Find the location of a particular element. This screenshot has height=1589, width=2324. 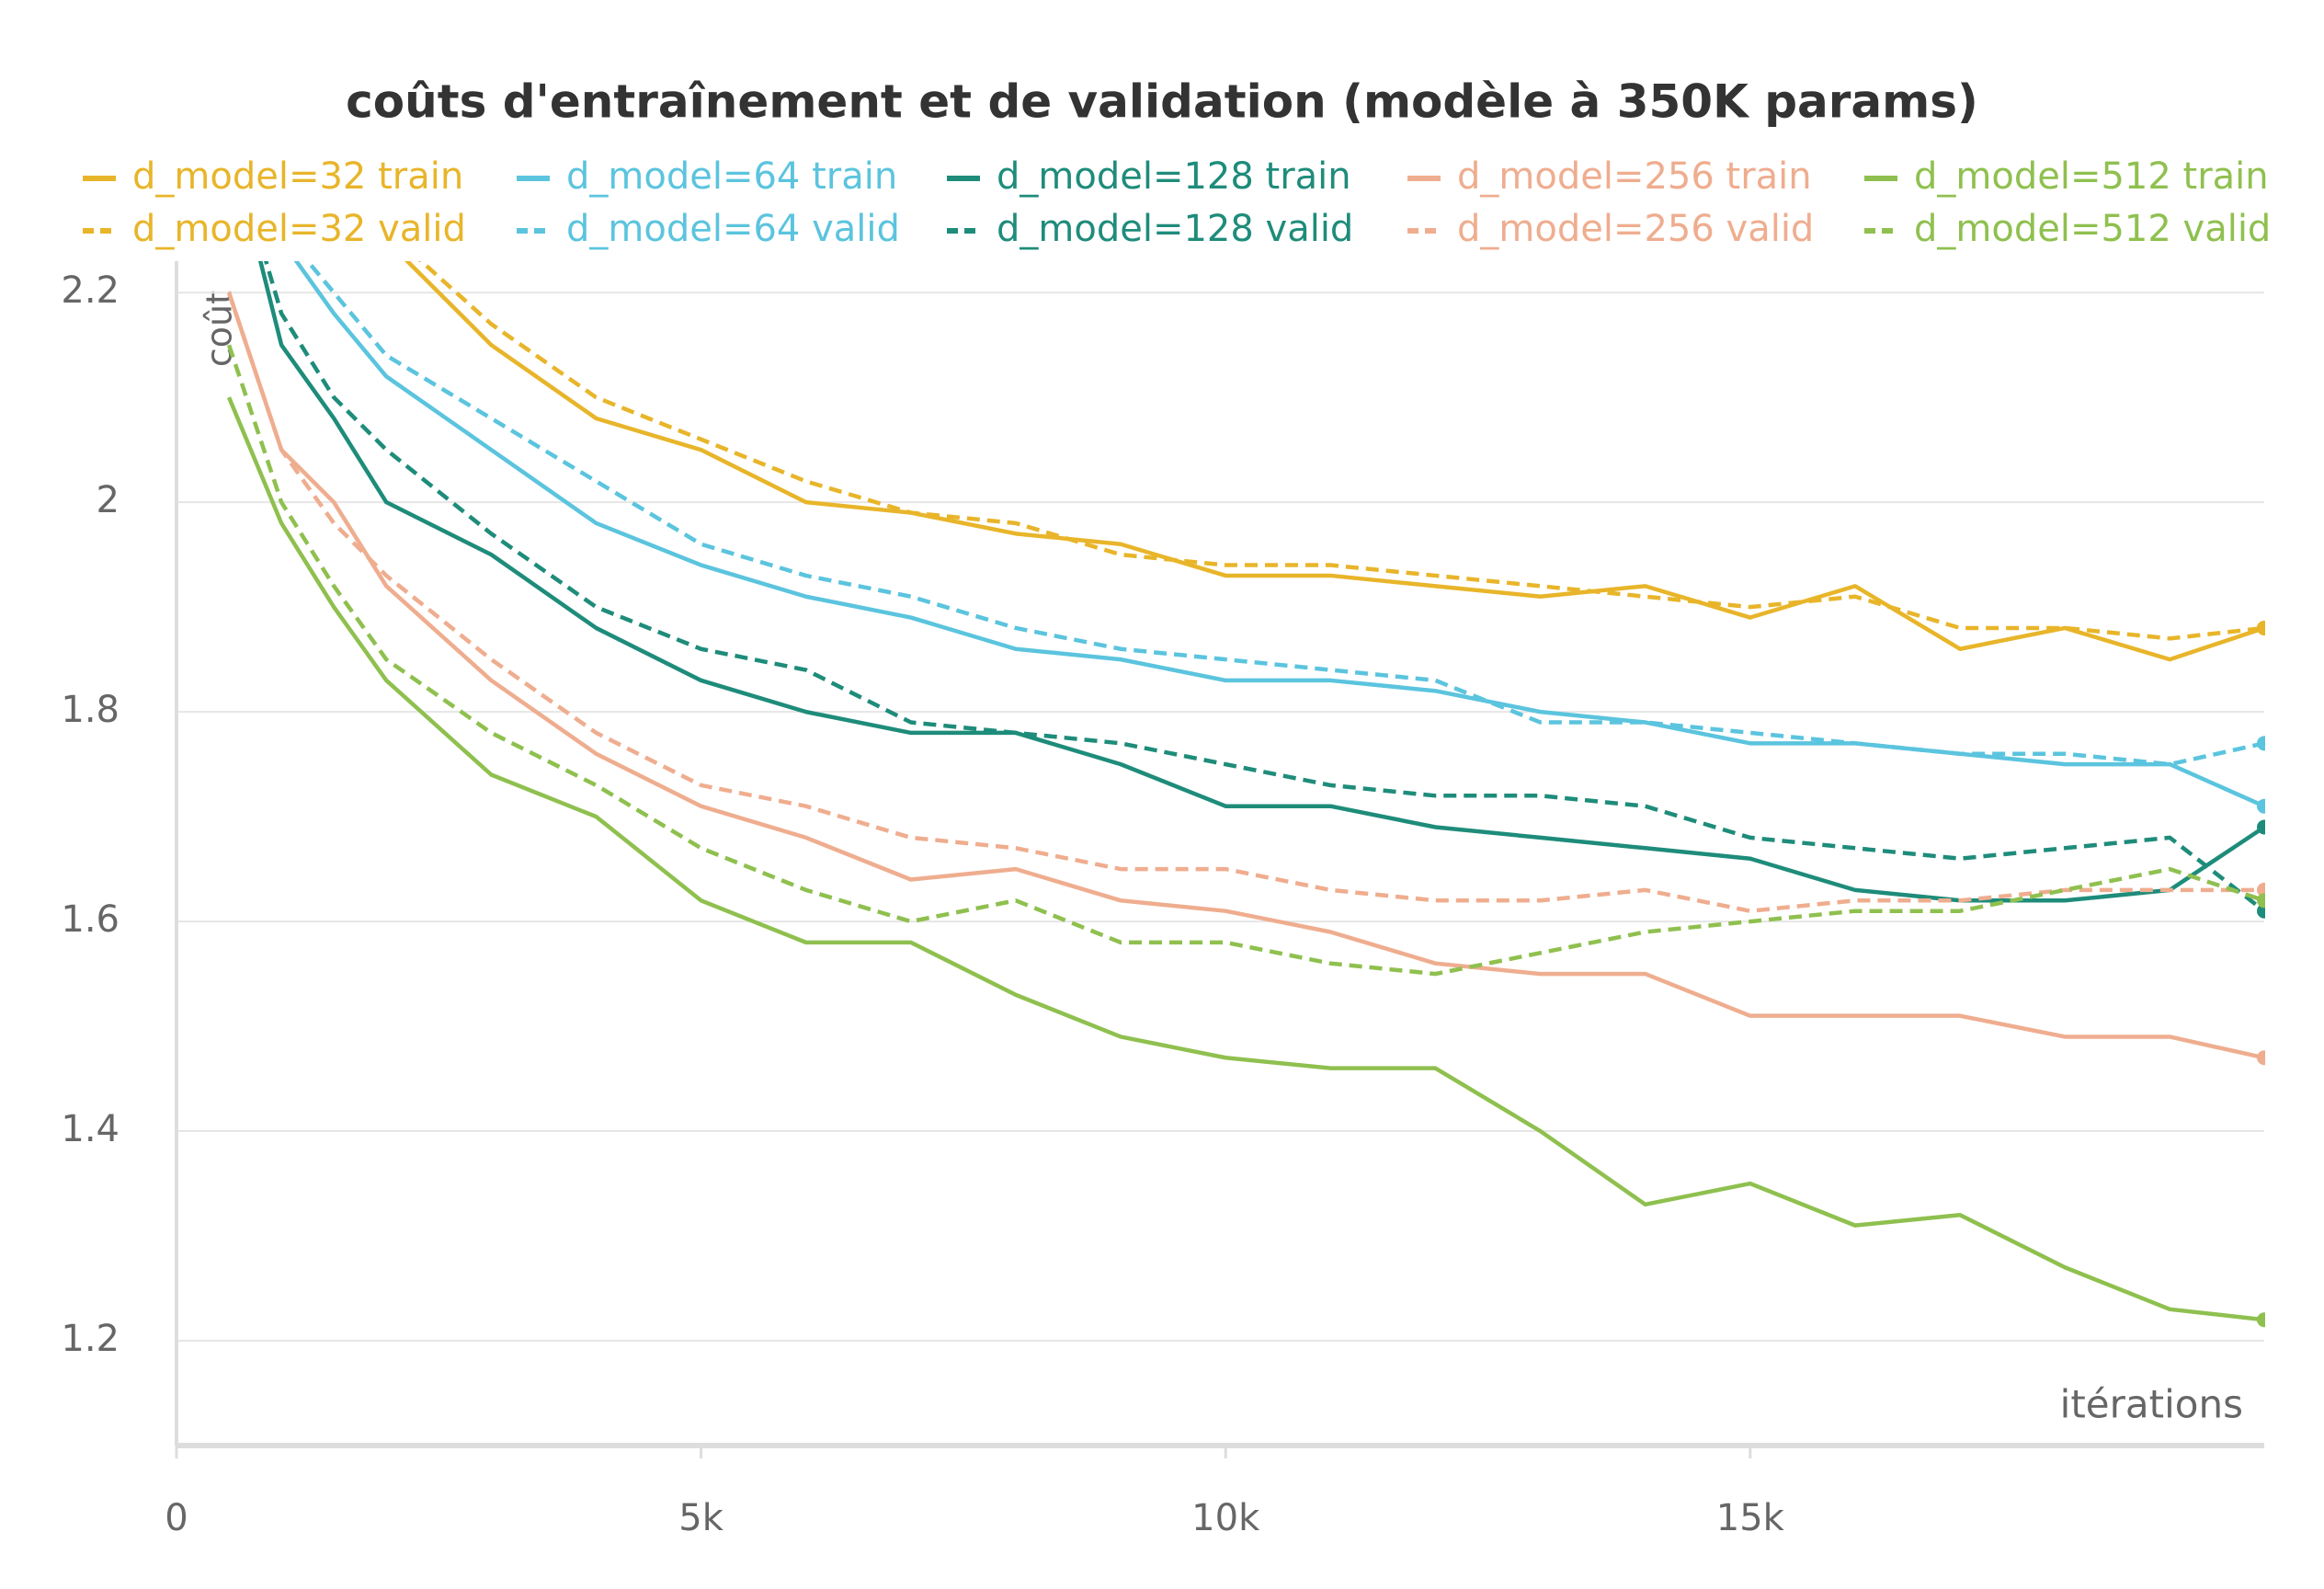

y-tick-label: 2 is located at coordinates (109, 500).